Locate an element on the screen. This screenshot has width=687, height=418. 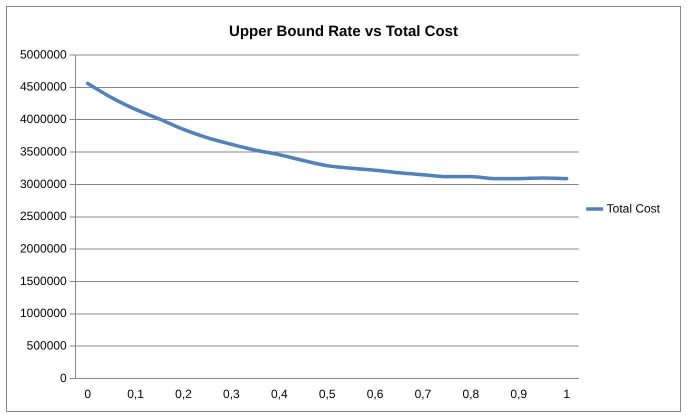
x-tick-label: 0,6 is located at coordinates (375, 394).